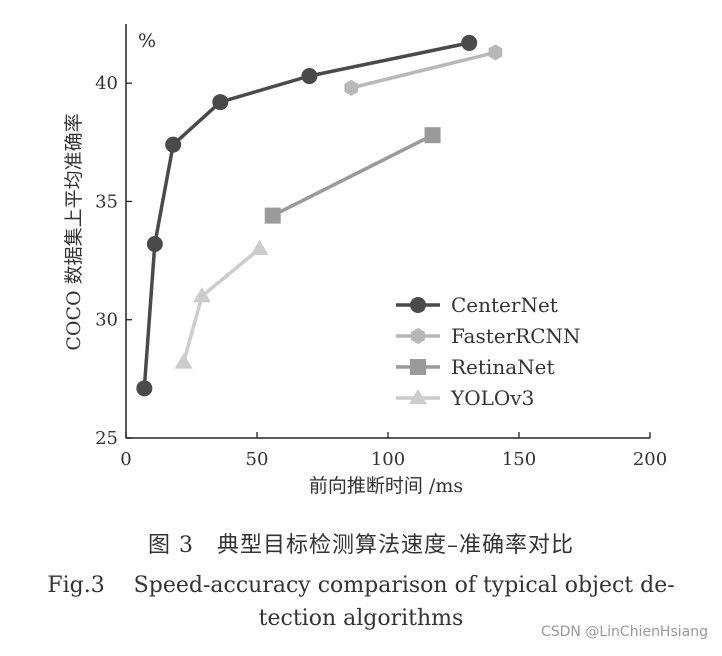 This screenshot has height=656, width=722. What do you see at coordinates (106, 320) in the screenshot?
I see `y-tick-label: 30` at bounding box center [106, 320].